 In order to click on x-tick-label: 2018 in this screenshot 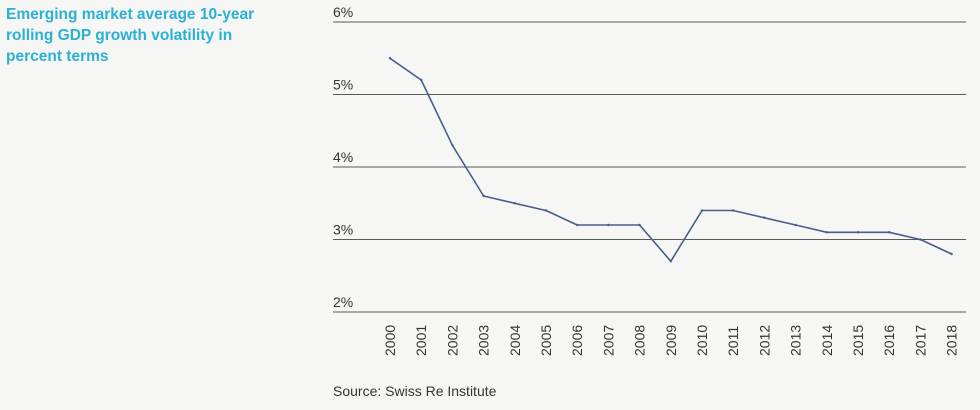, I will do `click(952, 340)`.